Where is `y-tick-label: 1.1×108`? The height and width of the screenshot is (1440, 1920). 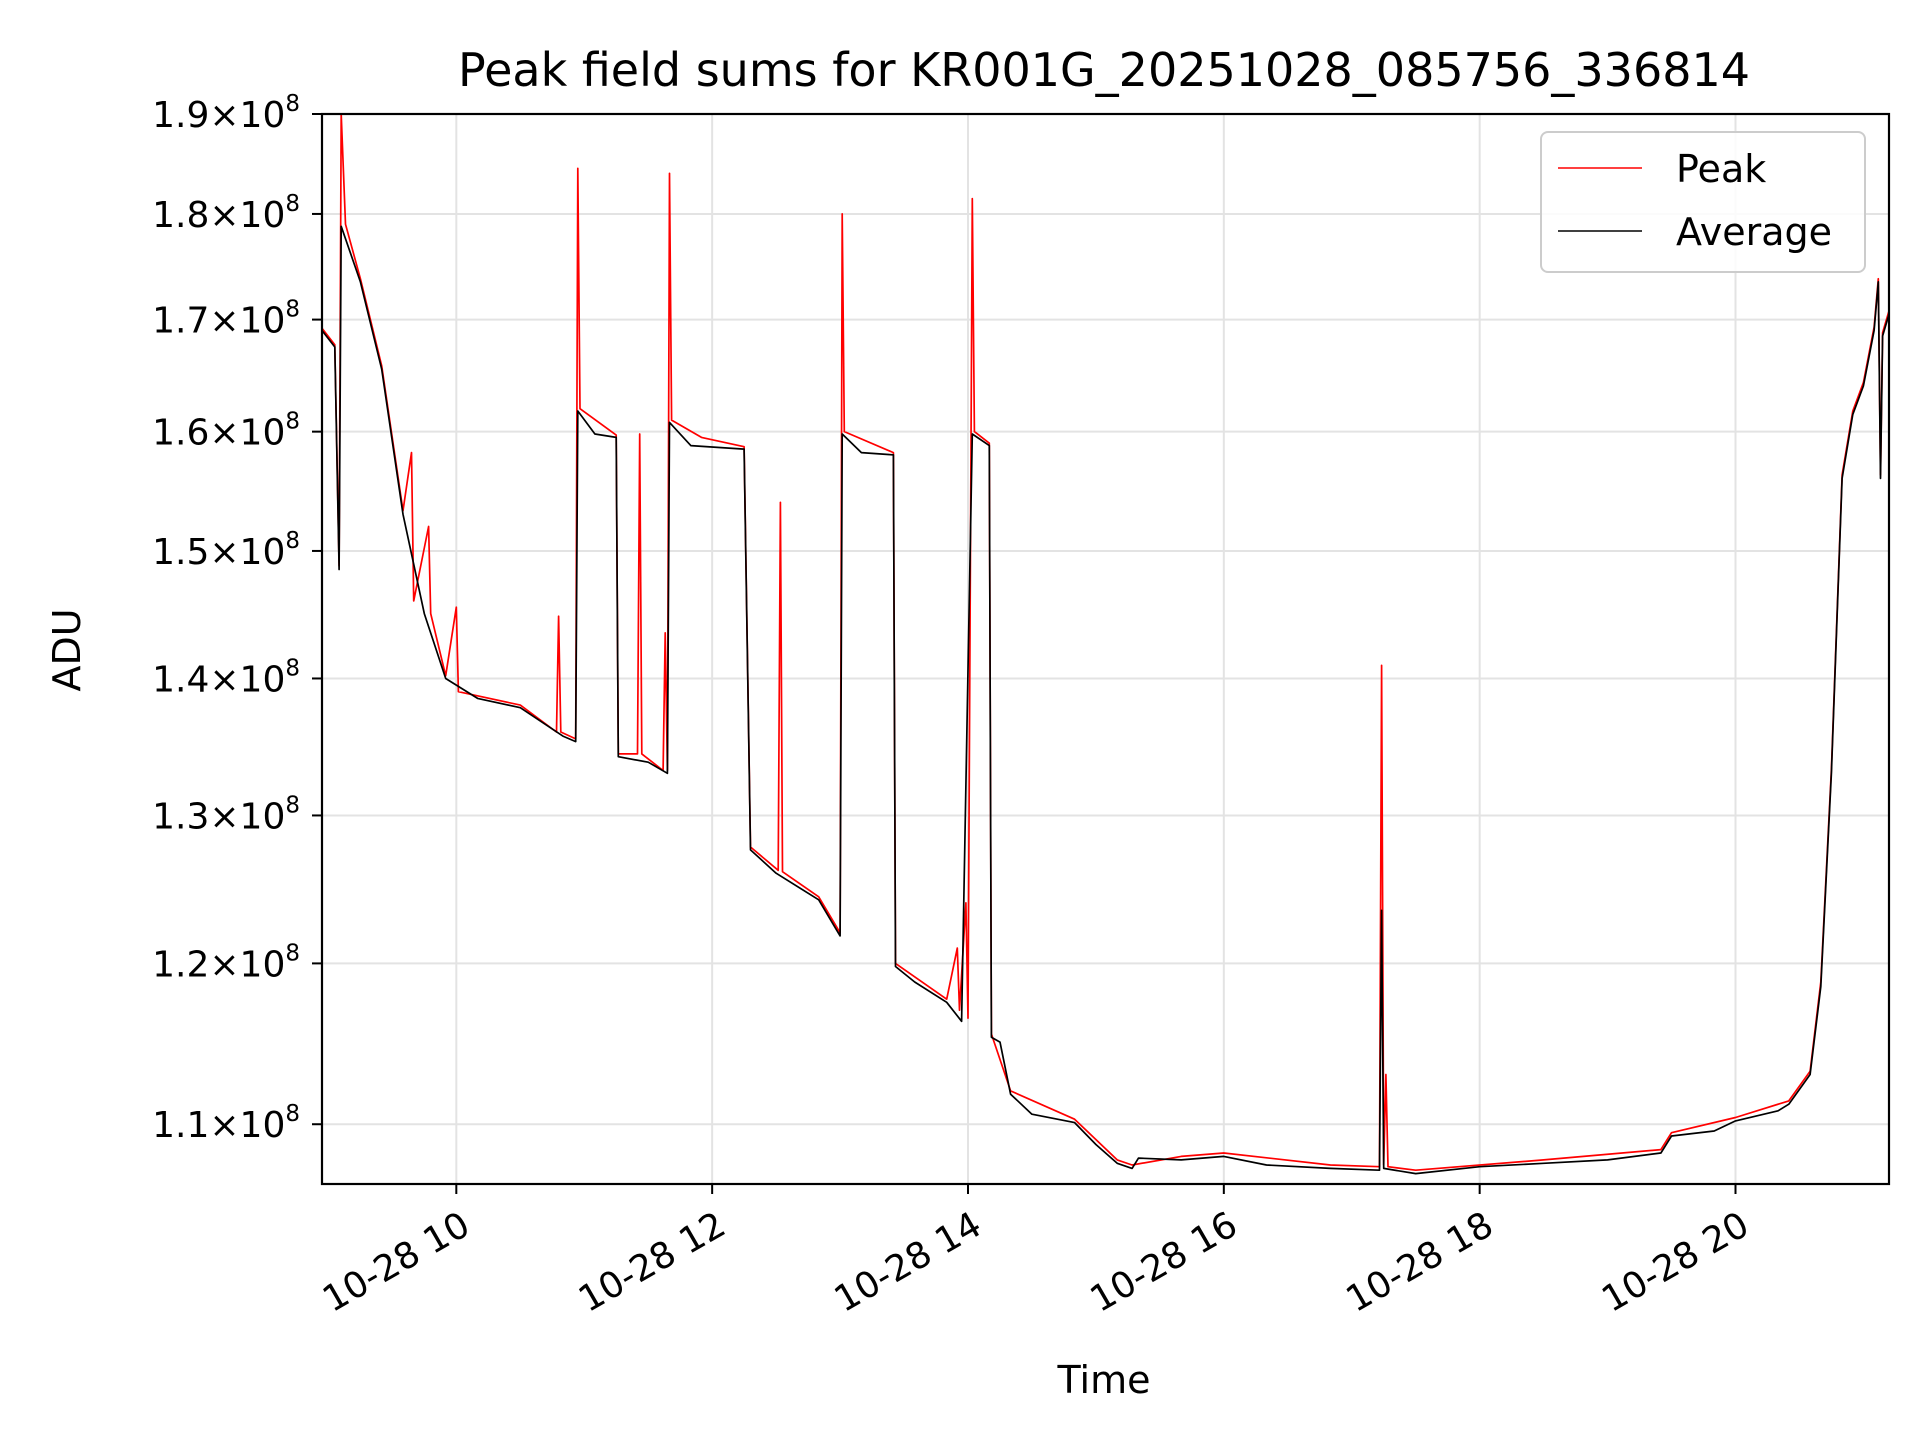 y-tick-label: 1.1×108 is located at coordinates (226, 1123).